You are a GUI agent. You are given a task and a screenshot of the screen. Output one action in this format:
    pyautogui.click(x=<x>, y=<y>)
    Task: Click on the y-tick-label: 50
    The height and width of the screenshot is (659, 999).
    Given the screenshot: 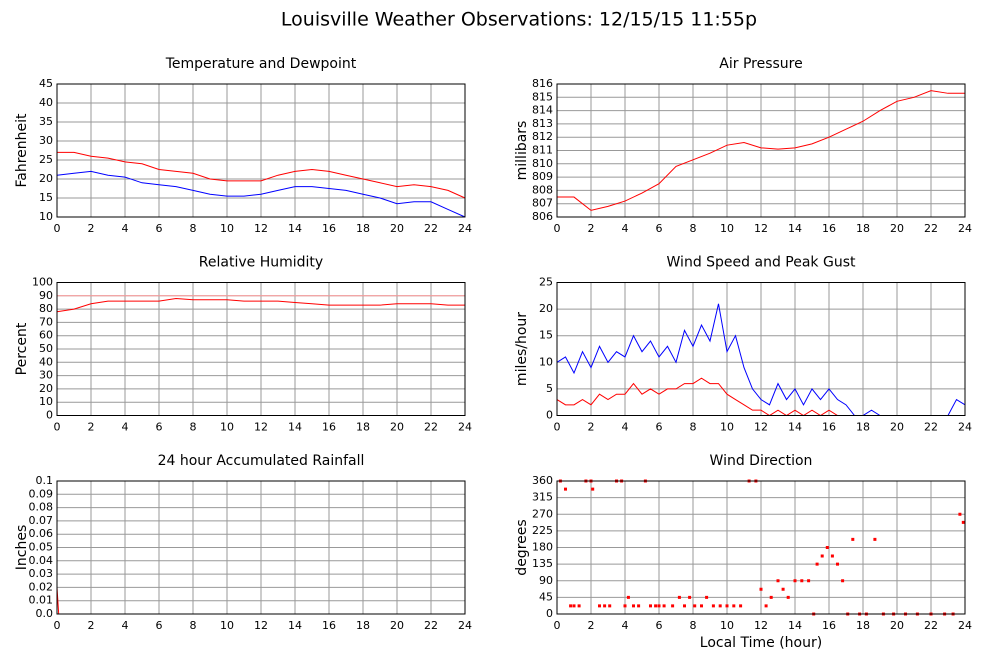 What is the action you would take?
    pyautogui.click(x=46, y=348)
    